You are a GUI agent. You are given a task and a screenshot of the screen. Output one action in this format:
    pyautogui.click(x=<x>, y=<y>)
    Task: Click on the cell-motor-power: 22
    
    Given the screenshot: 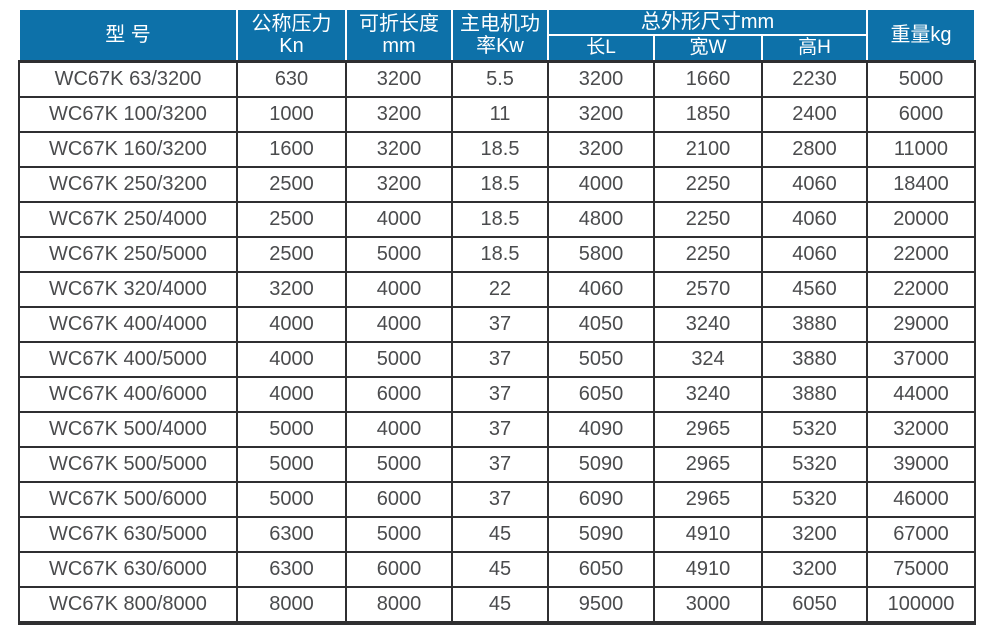 What is the action you would take?
    pyautogui.click(x=500, y=289)
    